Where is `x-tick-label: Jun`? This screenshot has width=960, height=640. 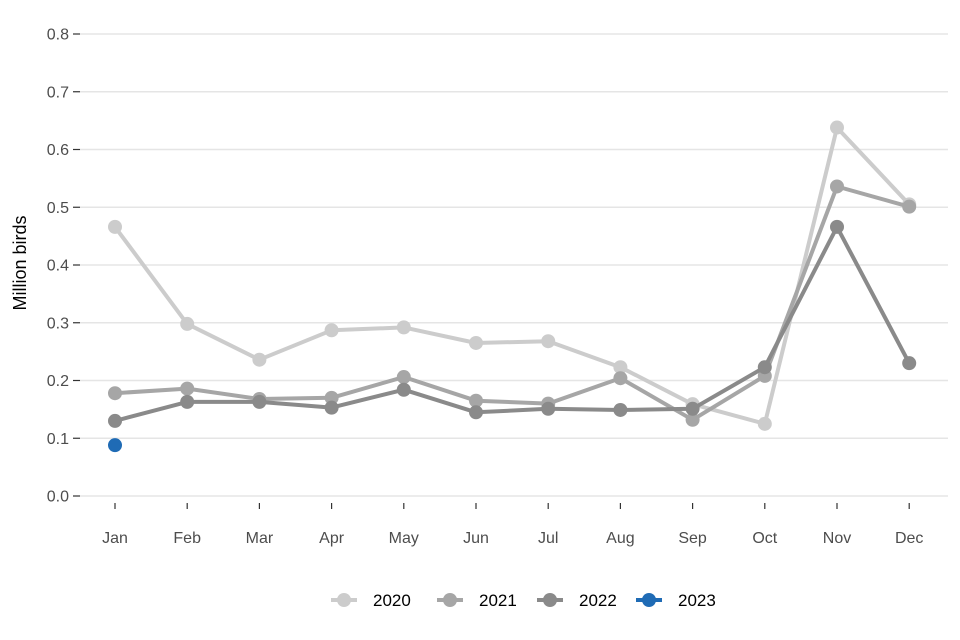 x-tick-label: Jun is located at coordinates (476, 538).